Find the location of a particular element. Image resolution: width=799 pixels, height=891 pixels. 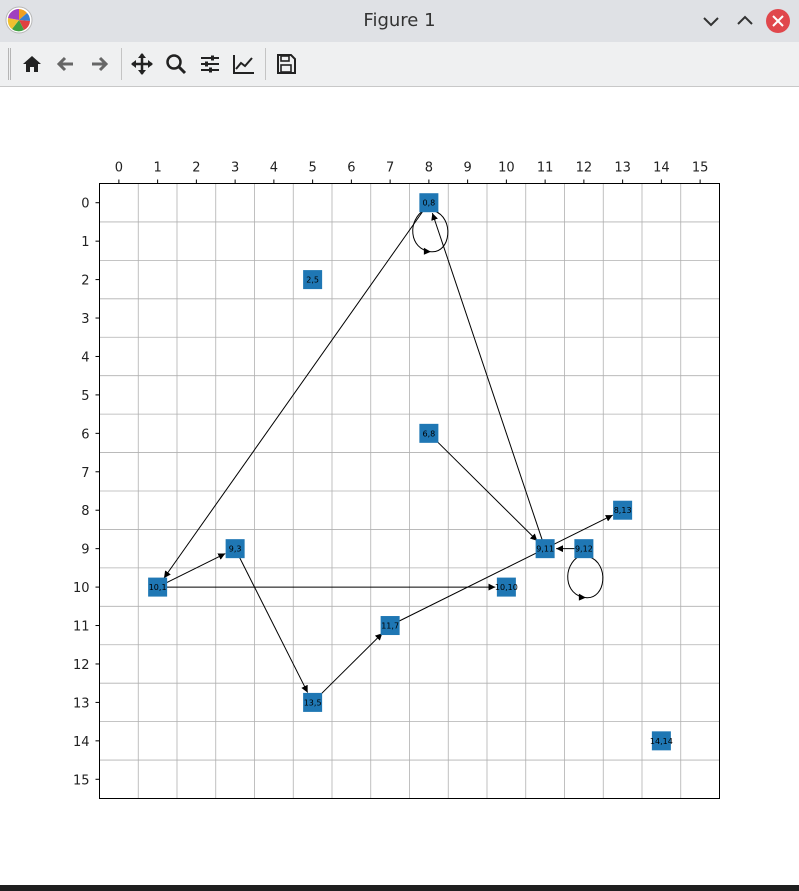

save-floppy-icon is located at coordinates (286, 64).